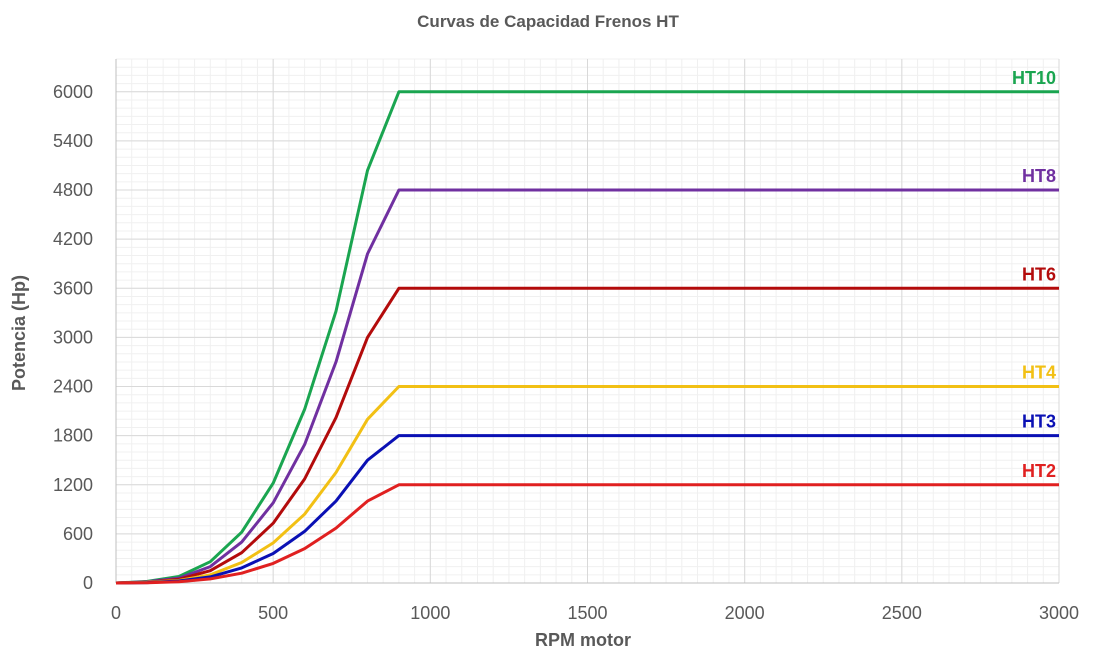  I want to click on series-label-ht3: HT3, so click(1039, 422).